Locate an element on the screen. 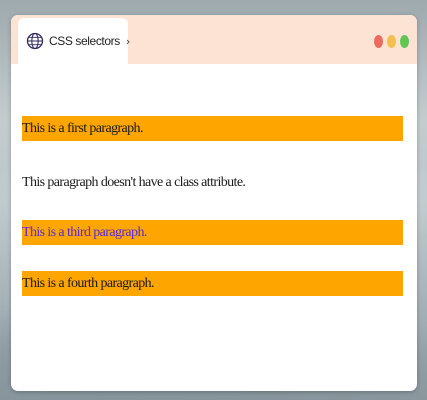  chevron-right-icon: › is located at coordinates (128, 41).